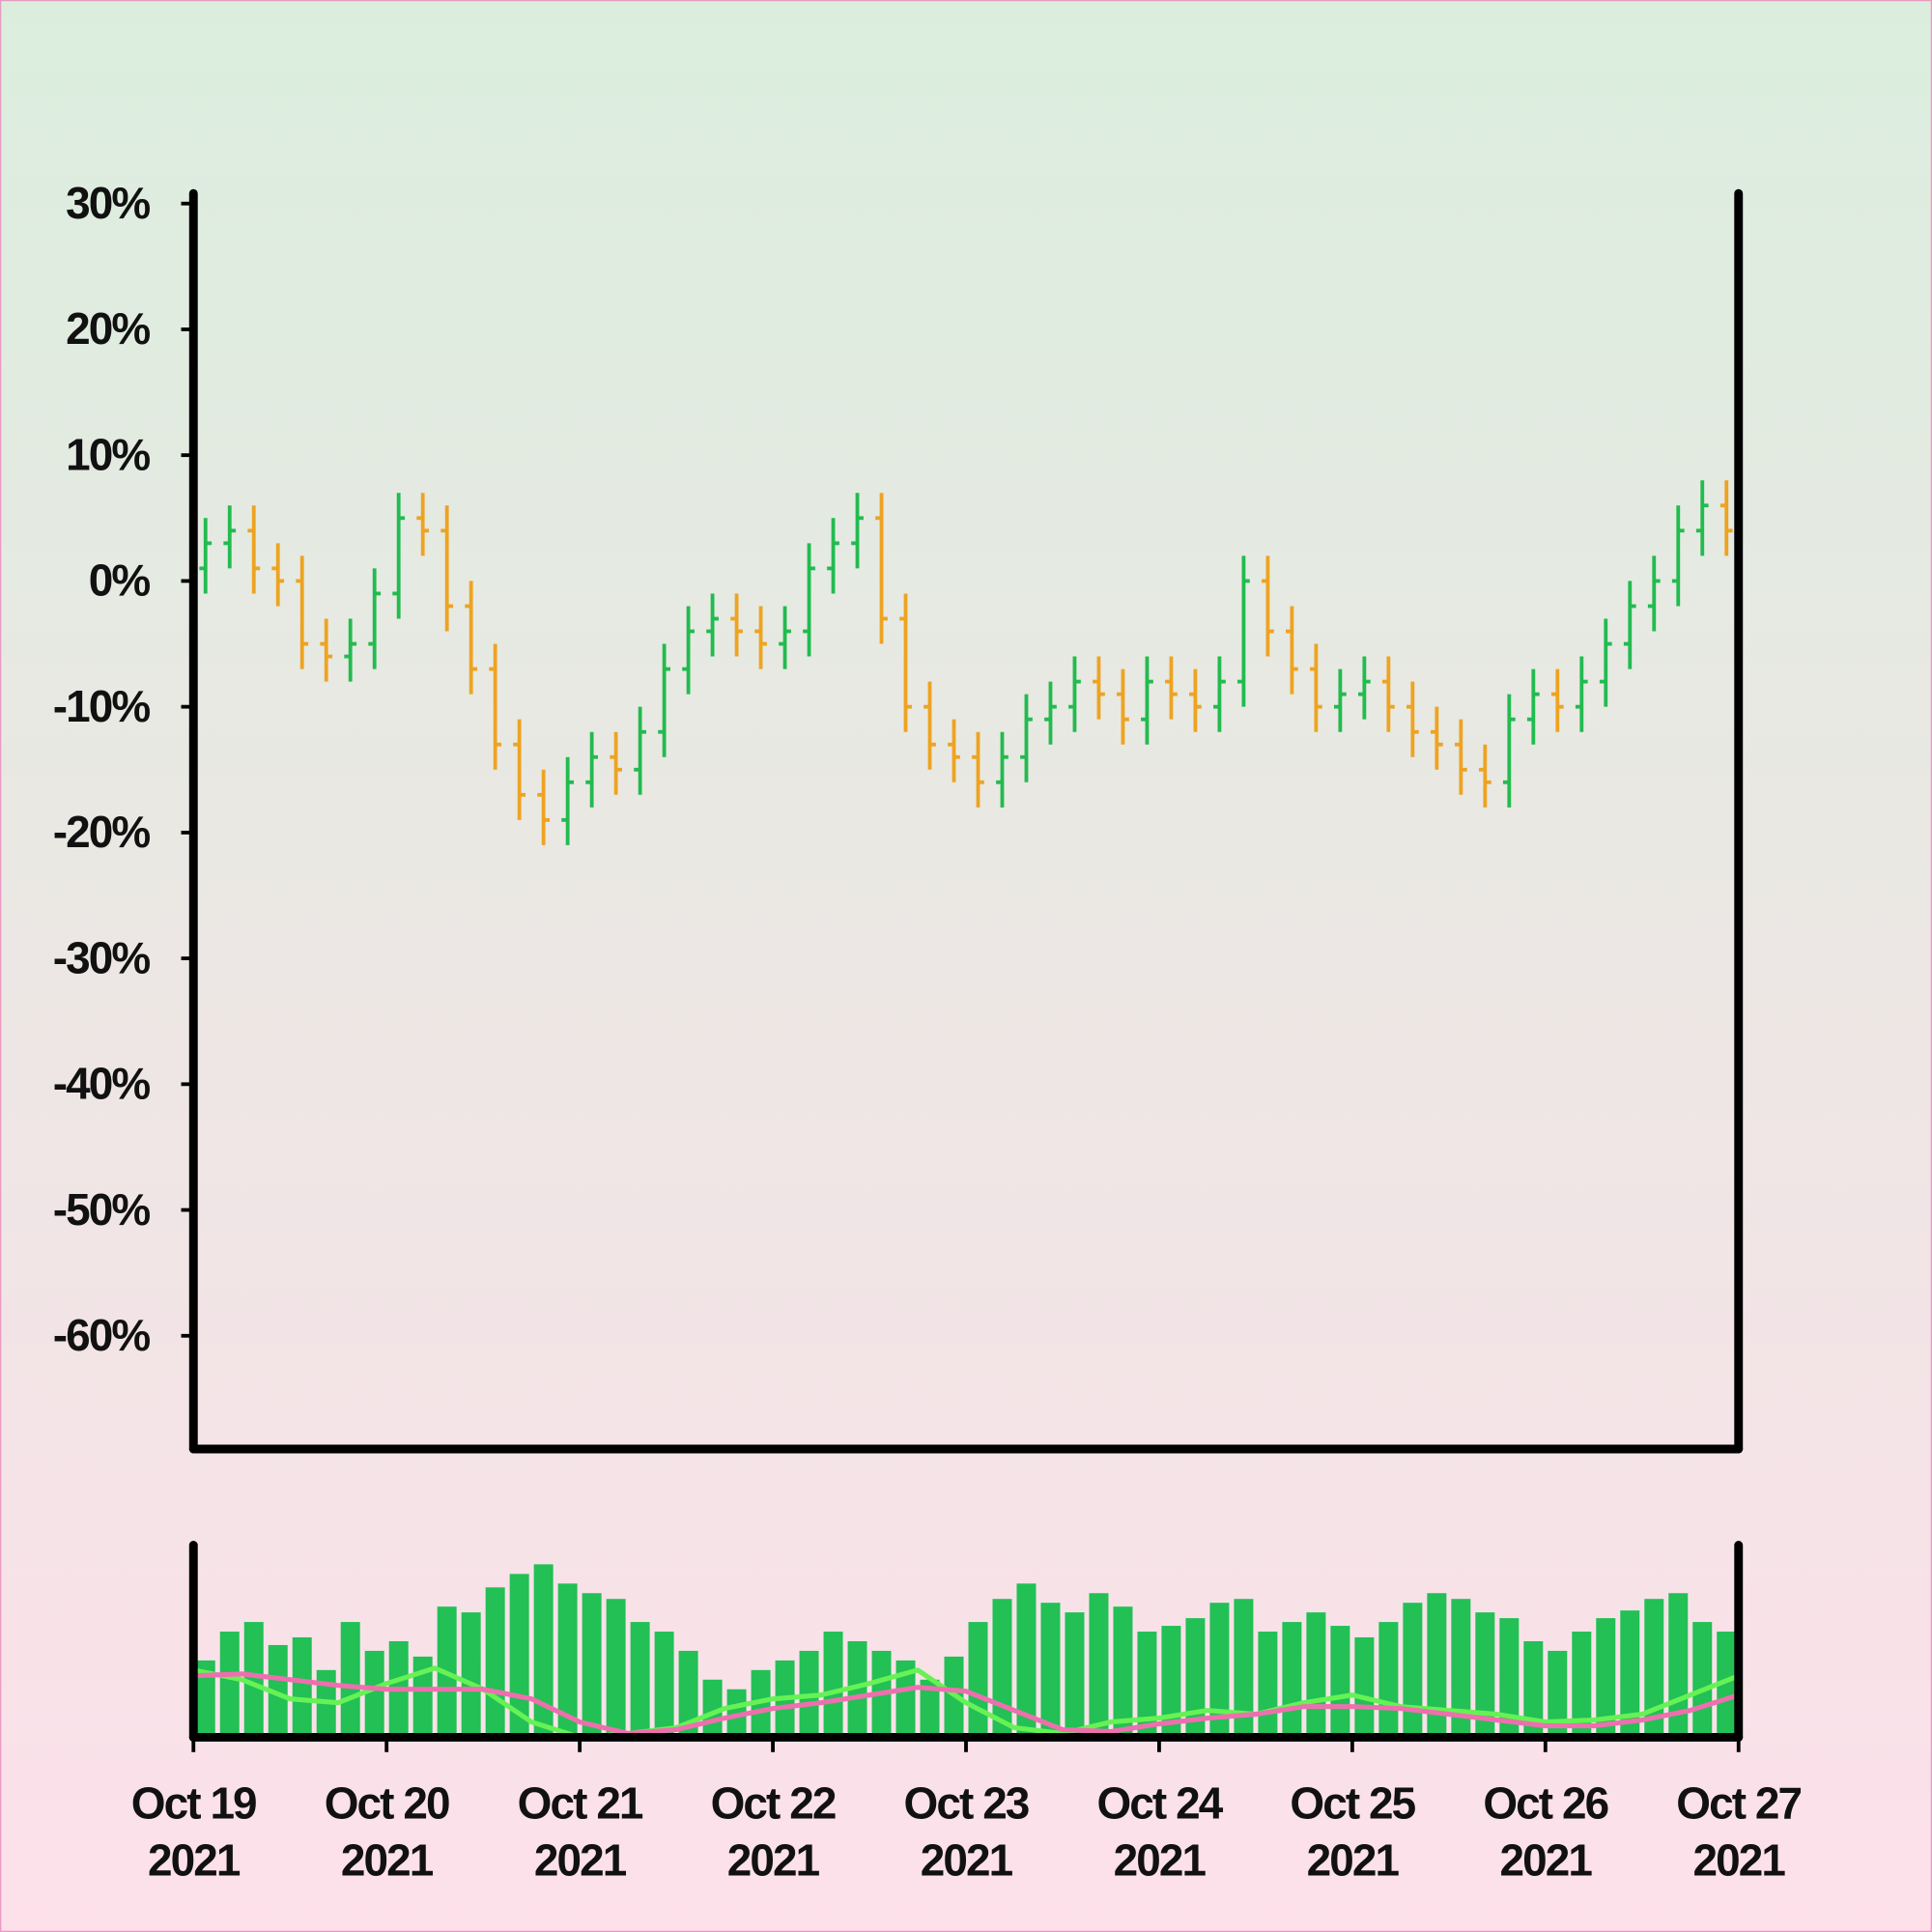 This screenshot has height=1932, width=1932. I want to click on x-tick-label-line: Oct 20, so click(387, 1803).